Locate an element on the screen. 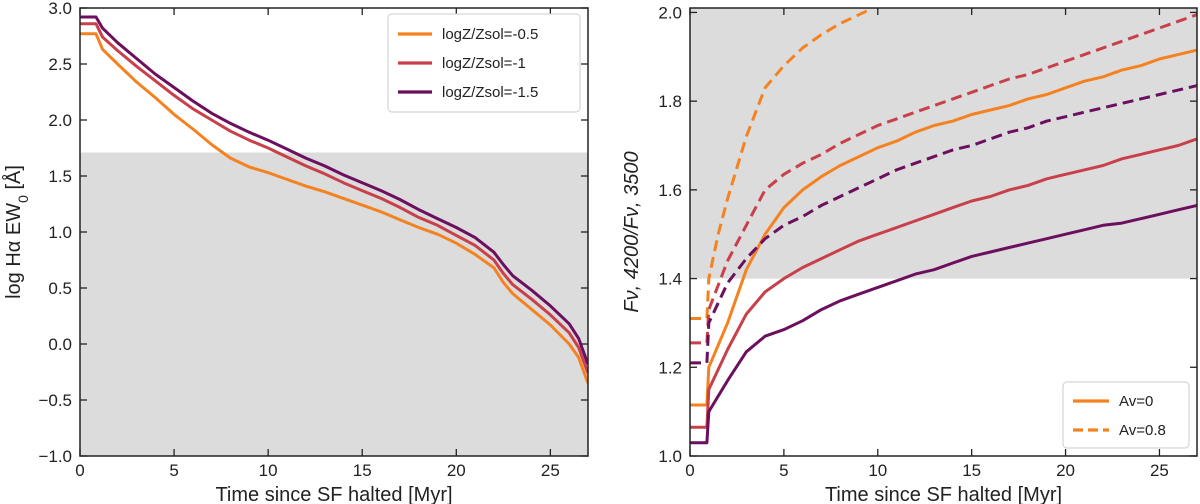 Image resolution: width=1200 pixels, height=504 pixels. y-axis-title: log Hα EW0 [Å] is located at coordinates (16, 232).